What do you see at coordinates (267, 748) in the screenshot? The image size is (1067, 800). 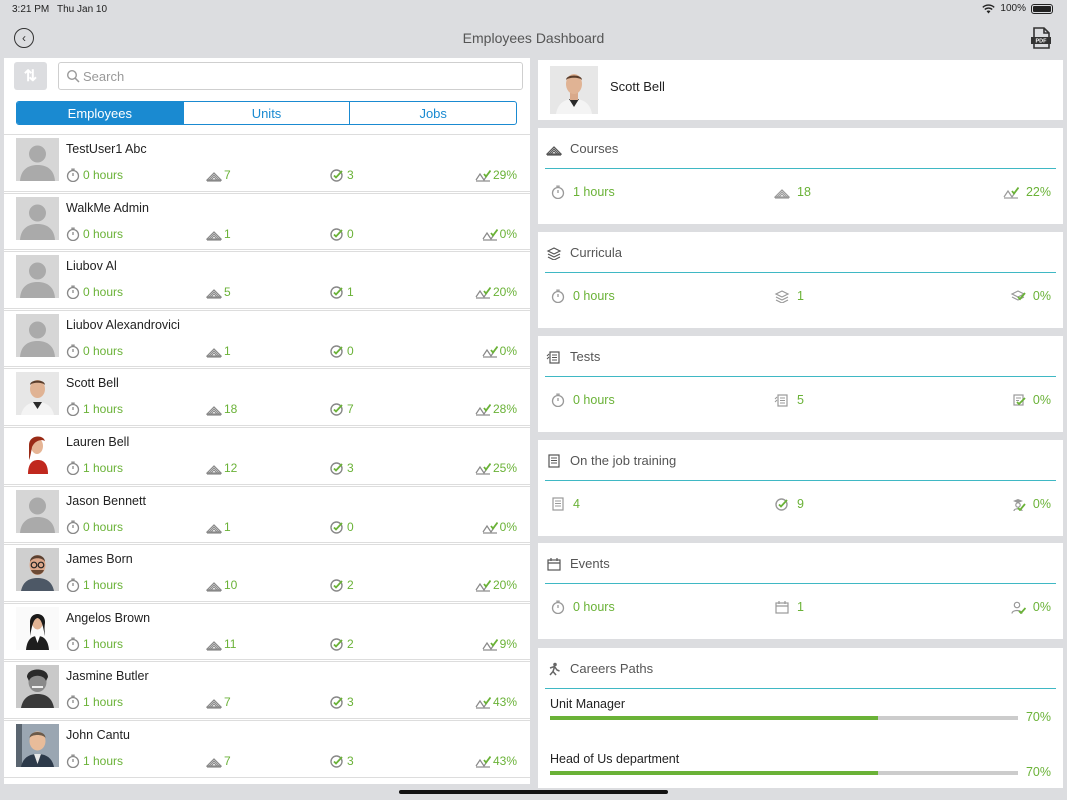 I see `employee-row: John Cantu 1 hours 7 3 43%` at bounding box center [267, 748].